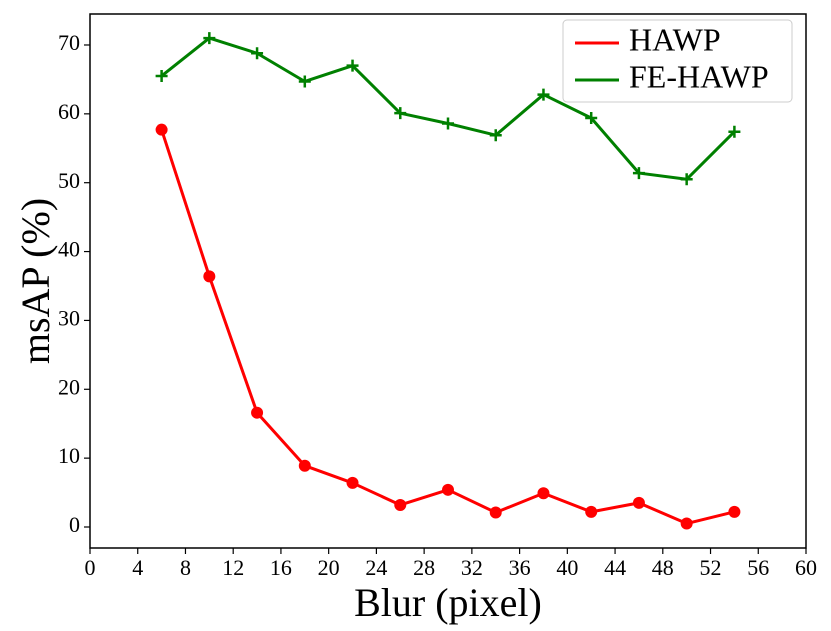 Image resolution: width=831 pixels, height=631 pixels. What do you see at coordinates (74, 524) in the screenshot?
I see `y-tick-label: 0` at bounding box center [74, 524].